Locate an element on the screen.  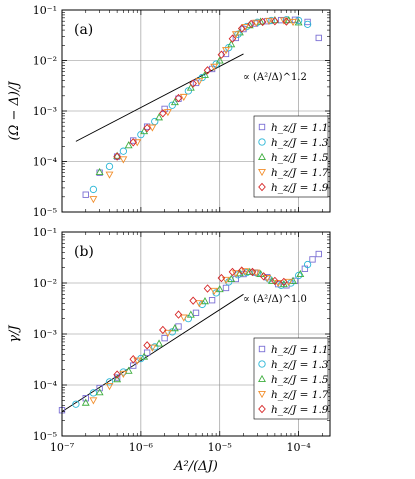
y-axis-label-b: γ/J is located at coordinates (14, 334).